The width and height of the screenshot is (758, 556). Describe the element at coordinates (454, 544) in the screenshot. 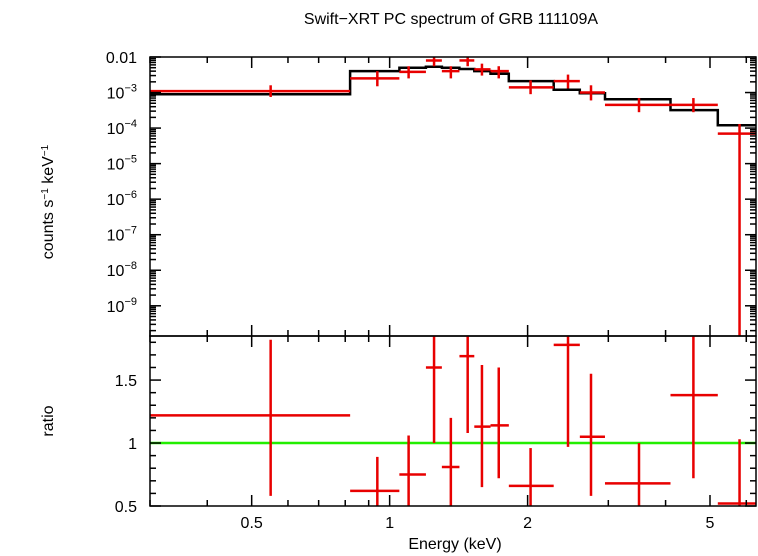

I see `x-axis-label: Energy (keV)` at that location.